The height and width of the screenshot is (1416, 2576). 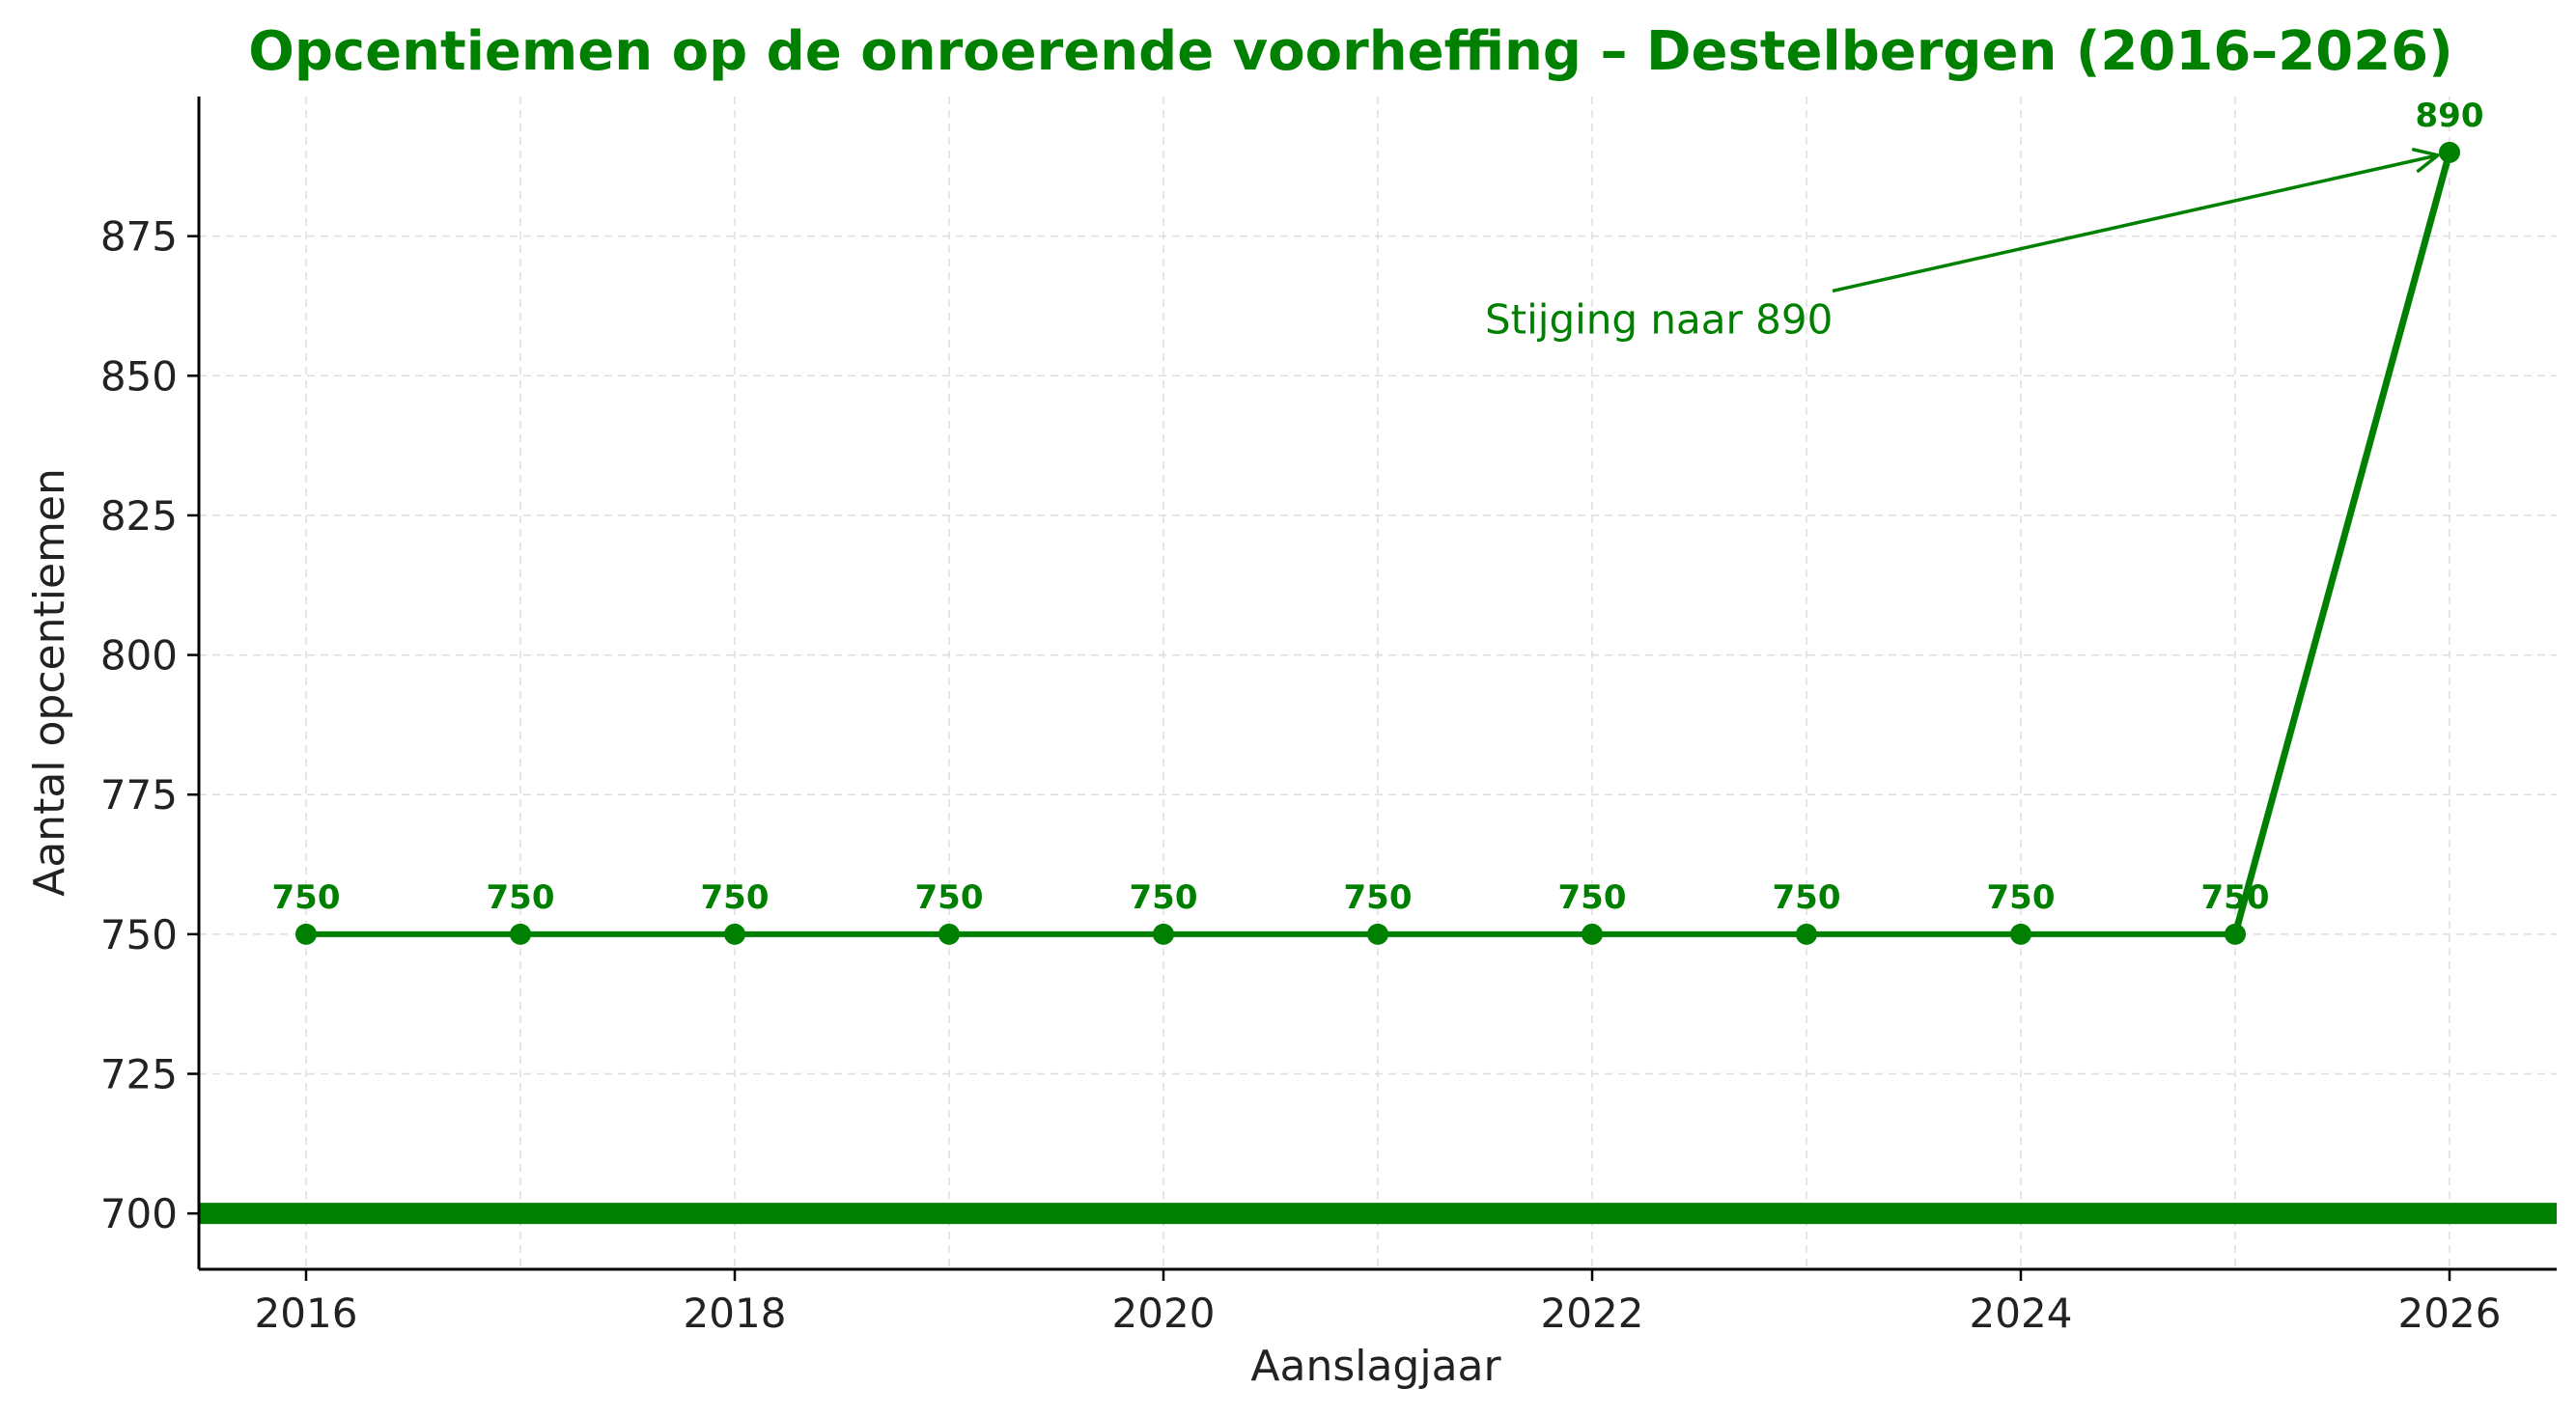 What do you see at coordinates (139, 237) in the screenshot?
I see `y-tick-label: 875` at bounding box center [139, 237].